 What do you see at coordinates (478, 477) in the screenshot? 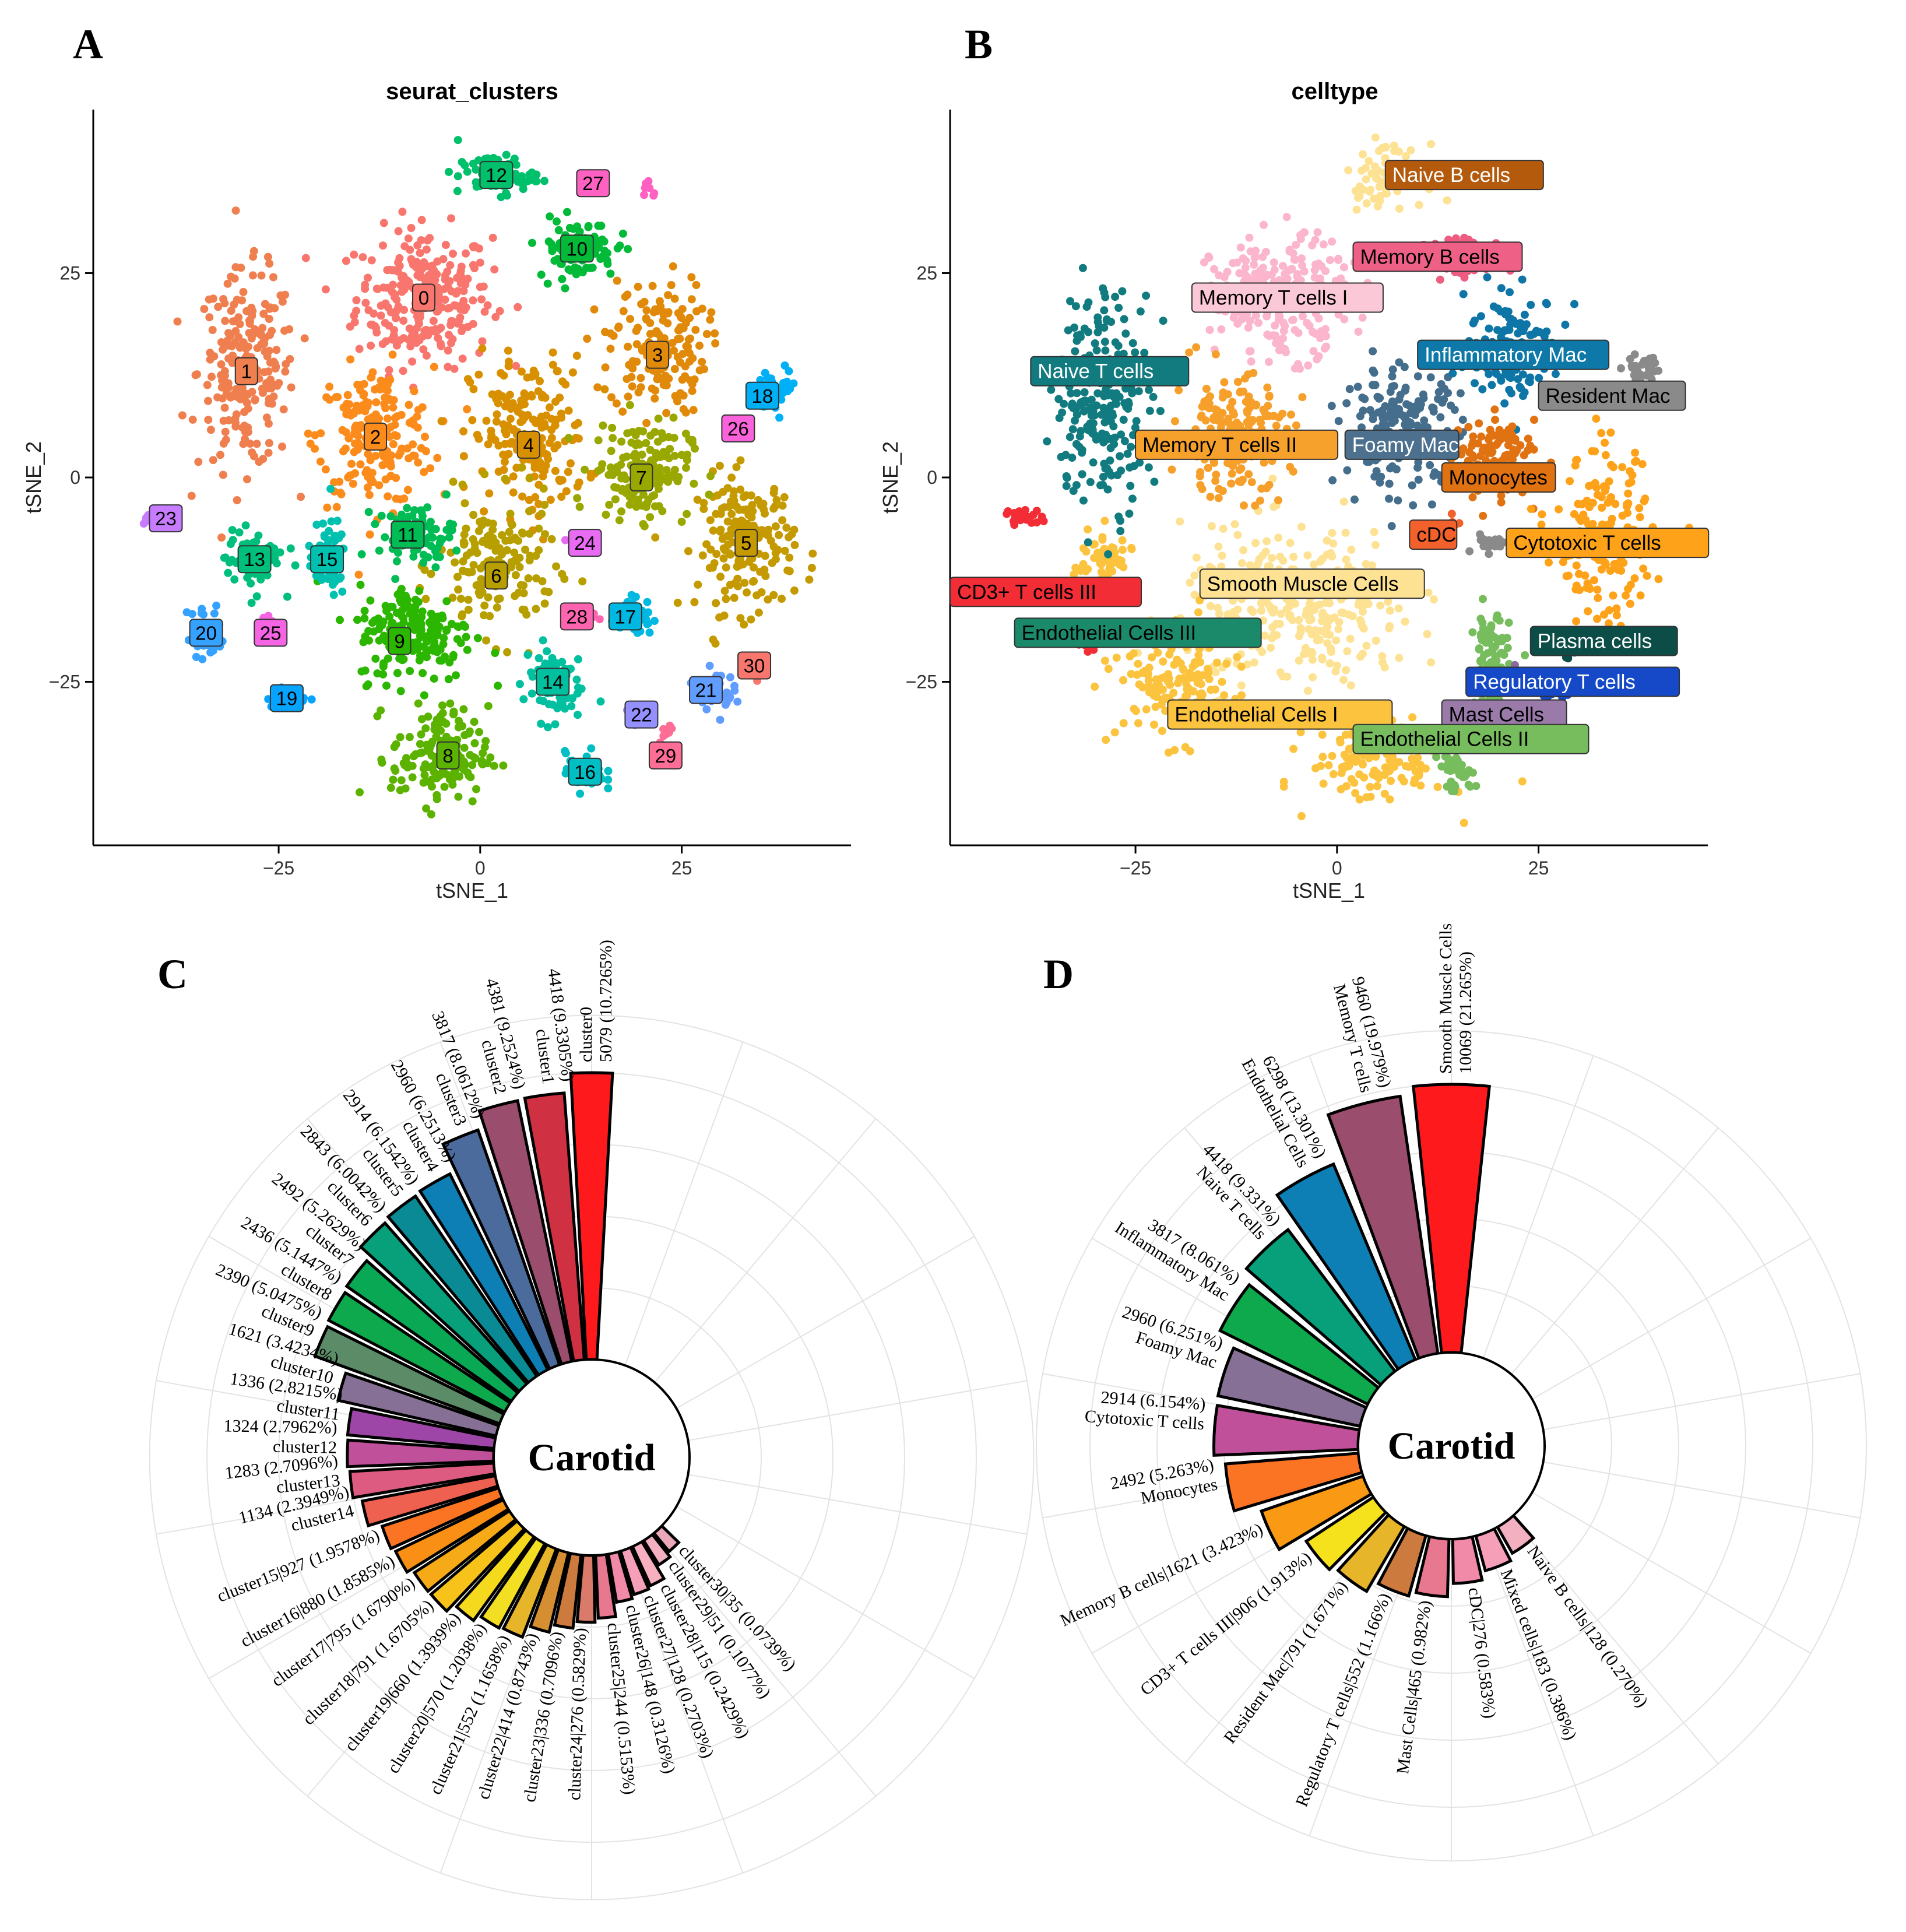
I see `cluster-points` at bounding box center [478, 477].